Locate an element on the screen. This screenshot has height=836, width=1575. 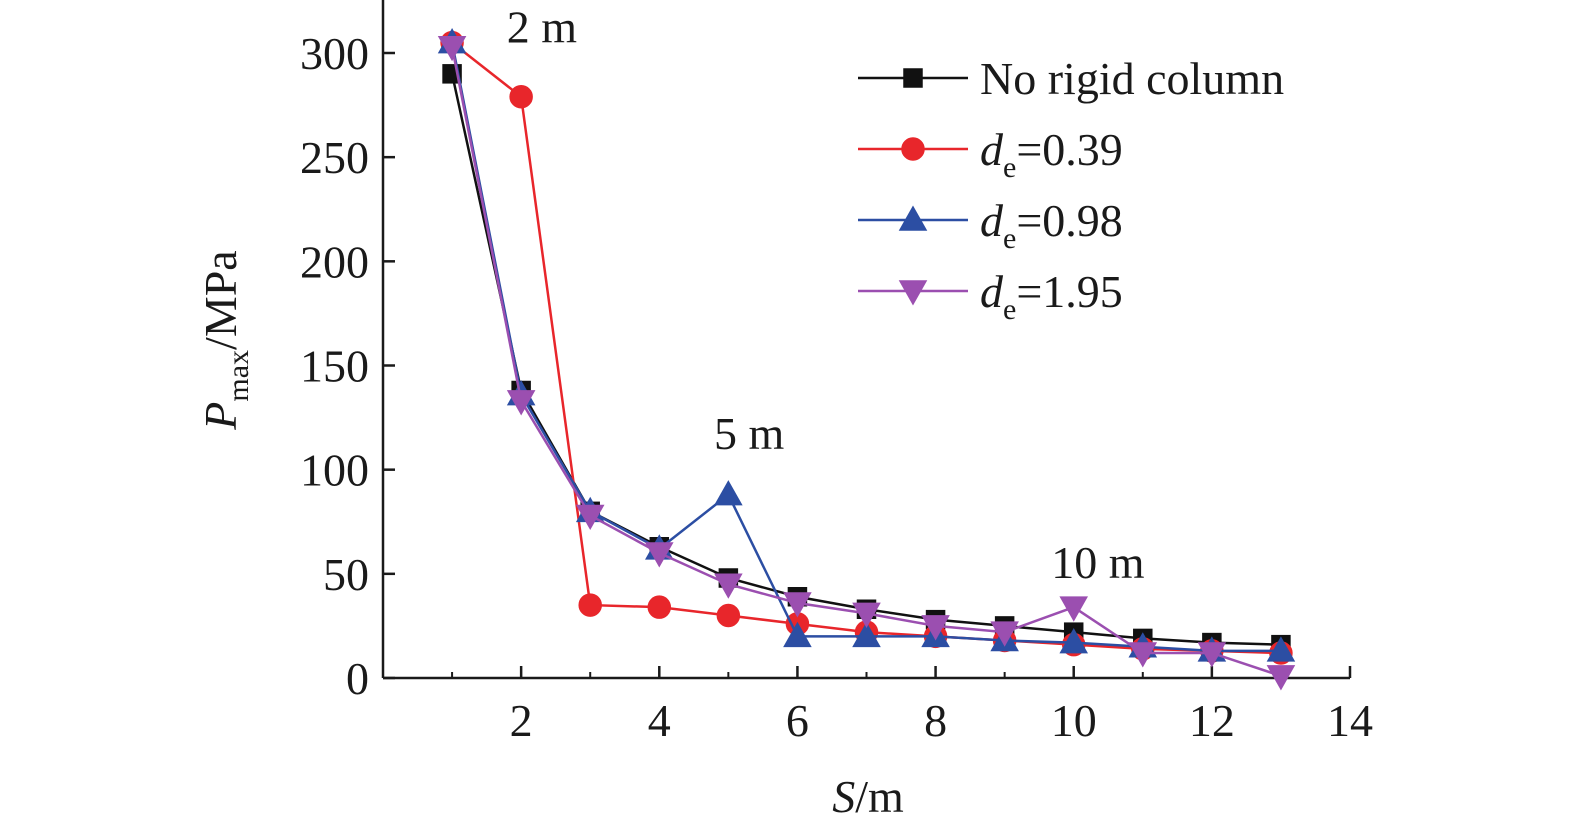
legend-label: de=0.39 is located at coordinates (1051, 154).